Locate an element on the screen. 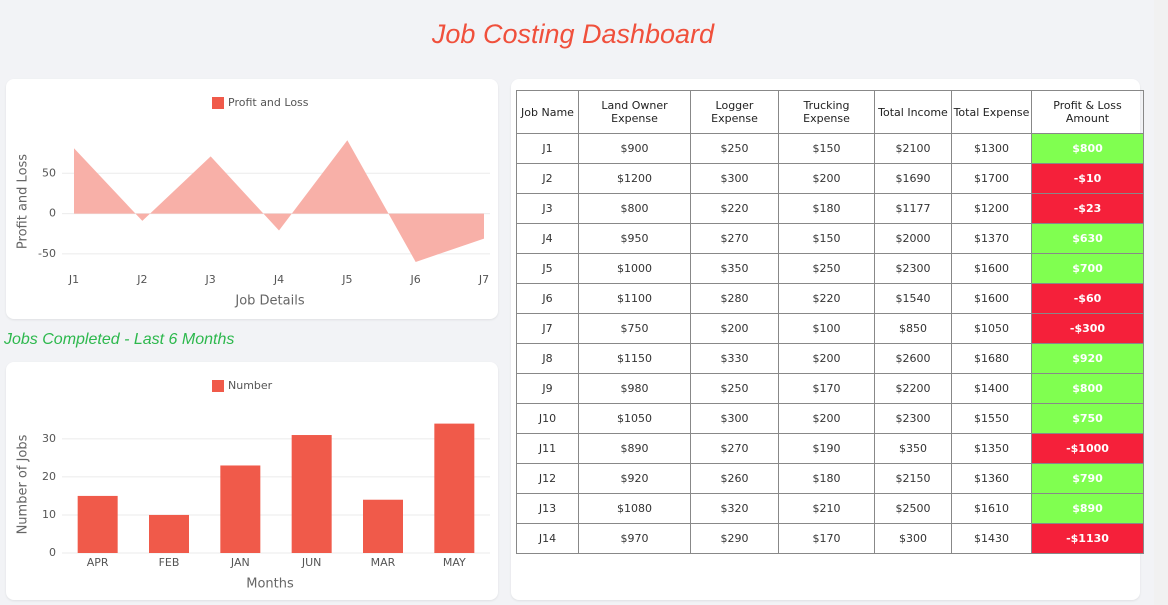 Image resolution: width=1168 pixels, height=605 pixels. table-cell: $1050 is located at coordinates (991, 328).